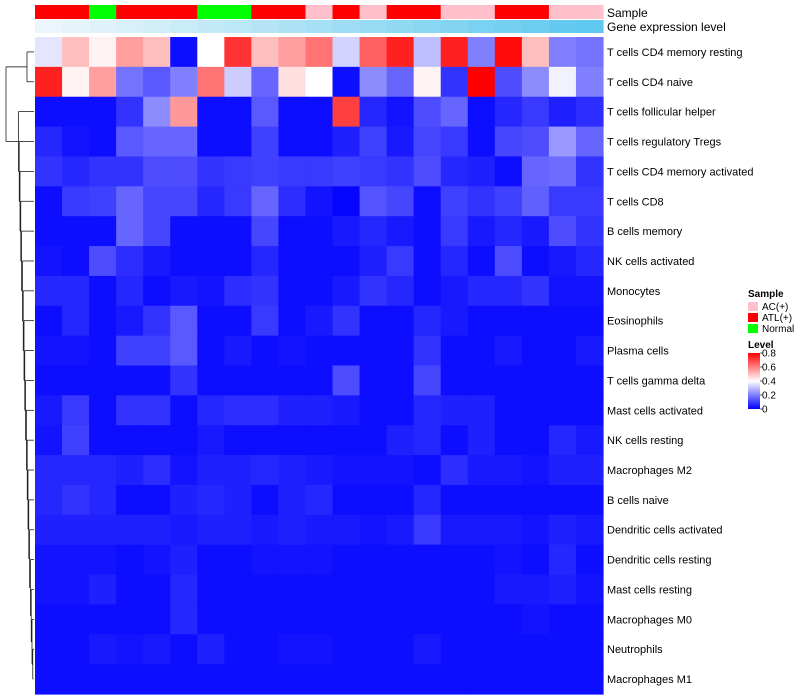  What do you see at coordinates (627, 13) in the screenshot?
I see `sample-annotation-label: Sample` at bounding box center [627, 13].